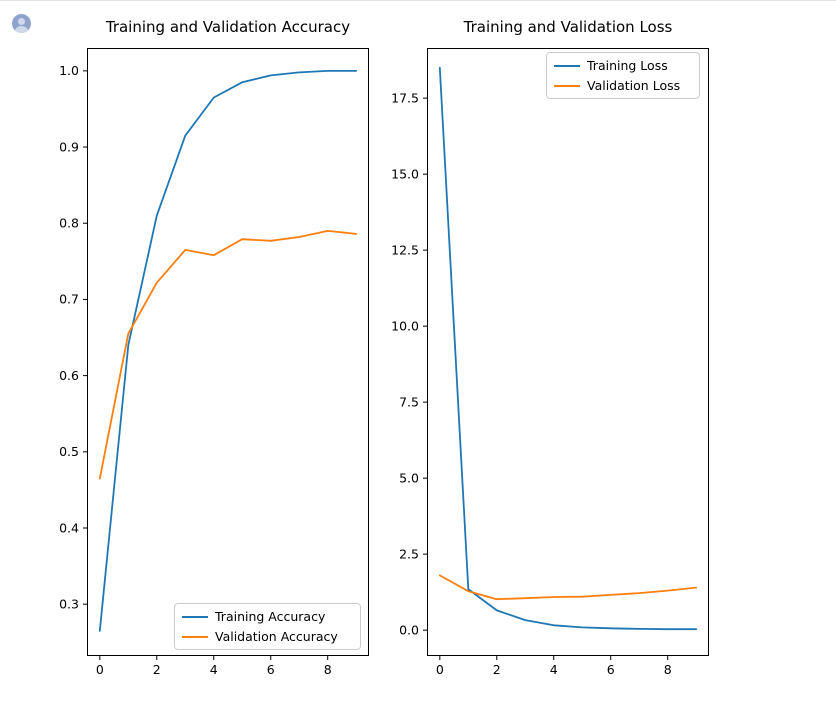 Image resolution: width=836 pixels, height=709 pixels. What do you see at coordinates (69, 146) in the screenshot?
I see `accuracy-plot-y-tick-label: 0.9` at bounding box center [69, 146].